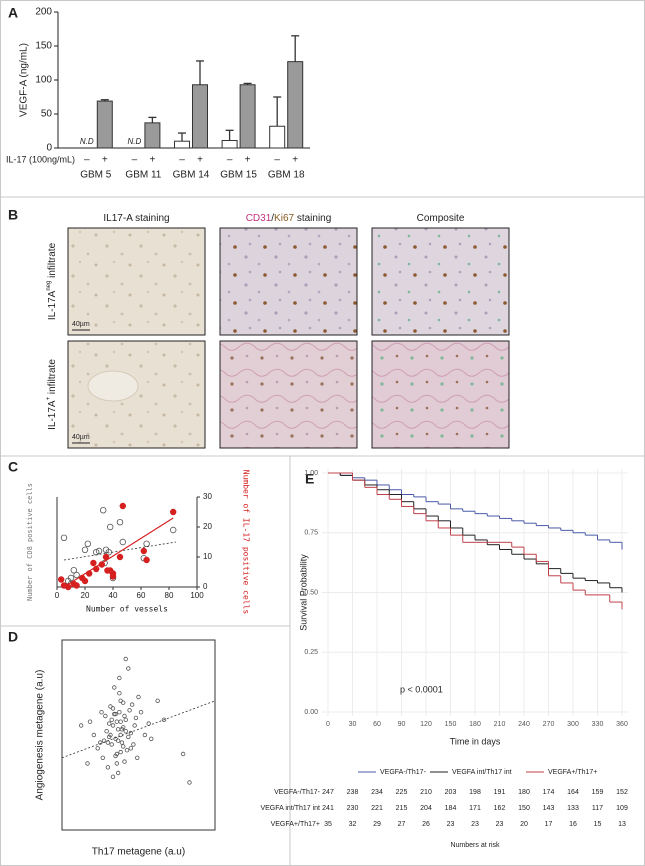  What do you see at coordinates (353, 724) in the screenshot?
I see `x-tick-label: 30` at bounding box center [353, 724].